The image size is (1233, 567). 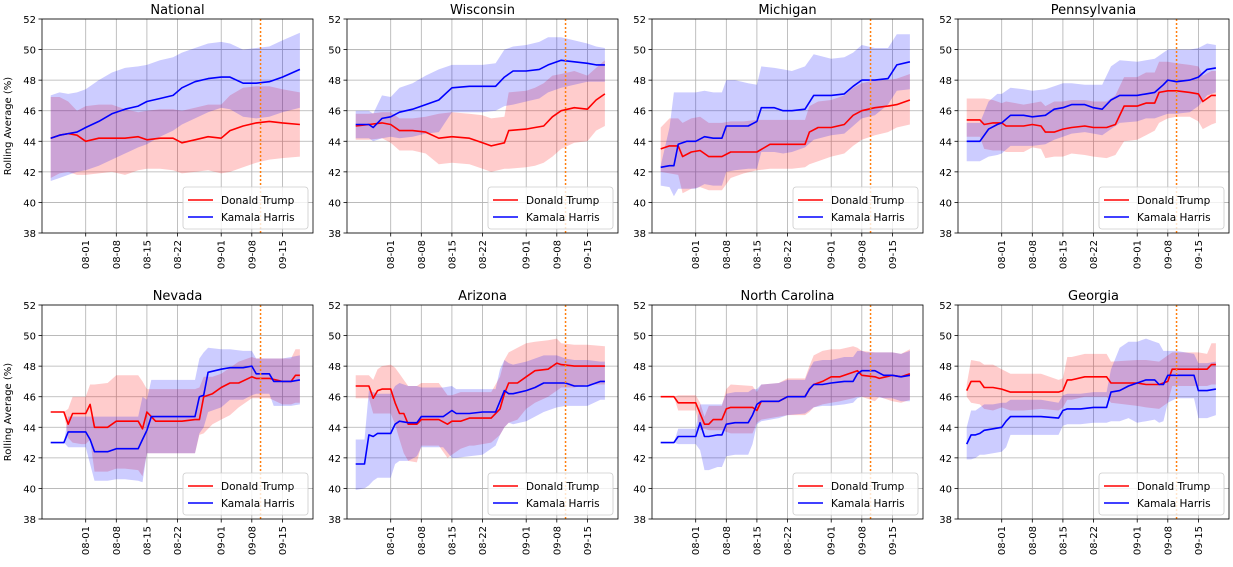 I want to click on subplot-title: Georgia, so click(x=1093, y=296).